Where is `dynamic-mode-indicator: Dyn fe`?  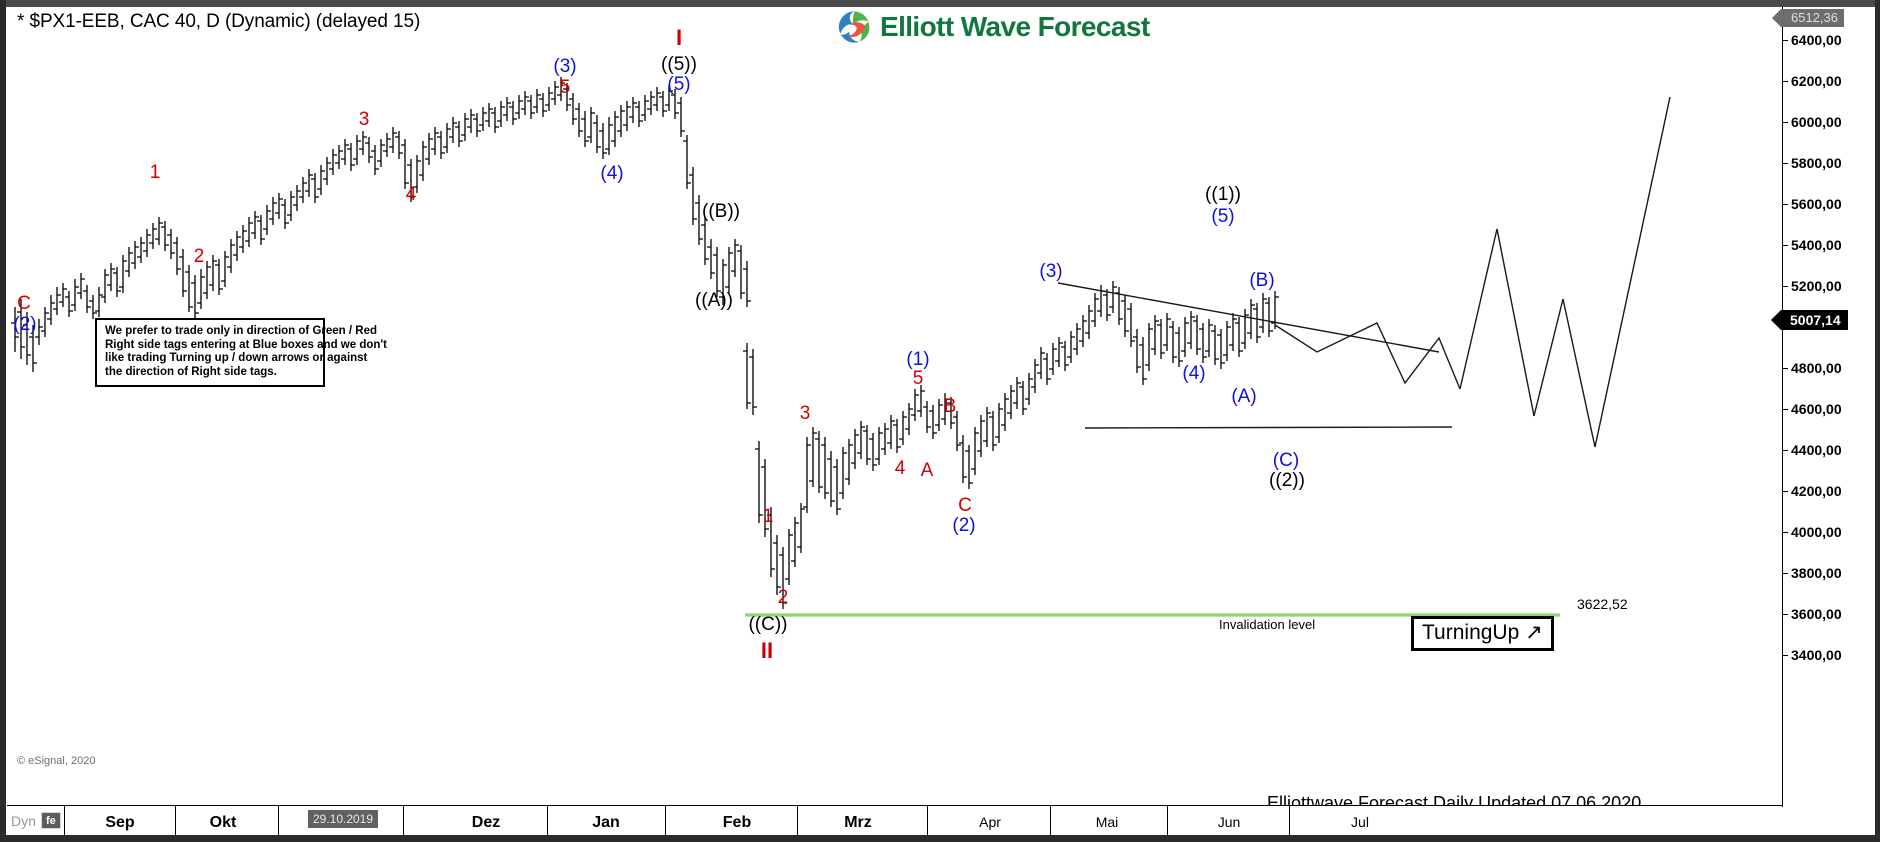
dynamic-mode-indicator: Dyn fe is located at coordinates (36, 820).